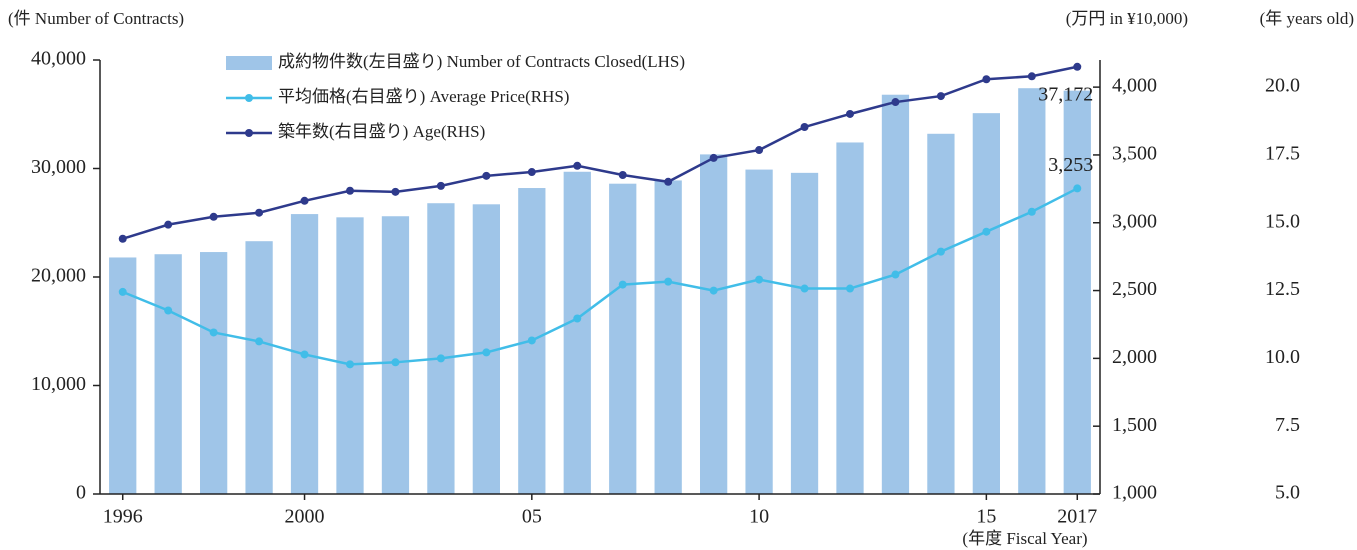 This screenshot has width=1357, height=550. What do you see at coordinates (1282, 86) in the screenshot?
I see `y3-tick-label: 20.0` at bounding box center [1282, 86].